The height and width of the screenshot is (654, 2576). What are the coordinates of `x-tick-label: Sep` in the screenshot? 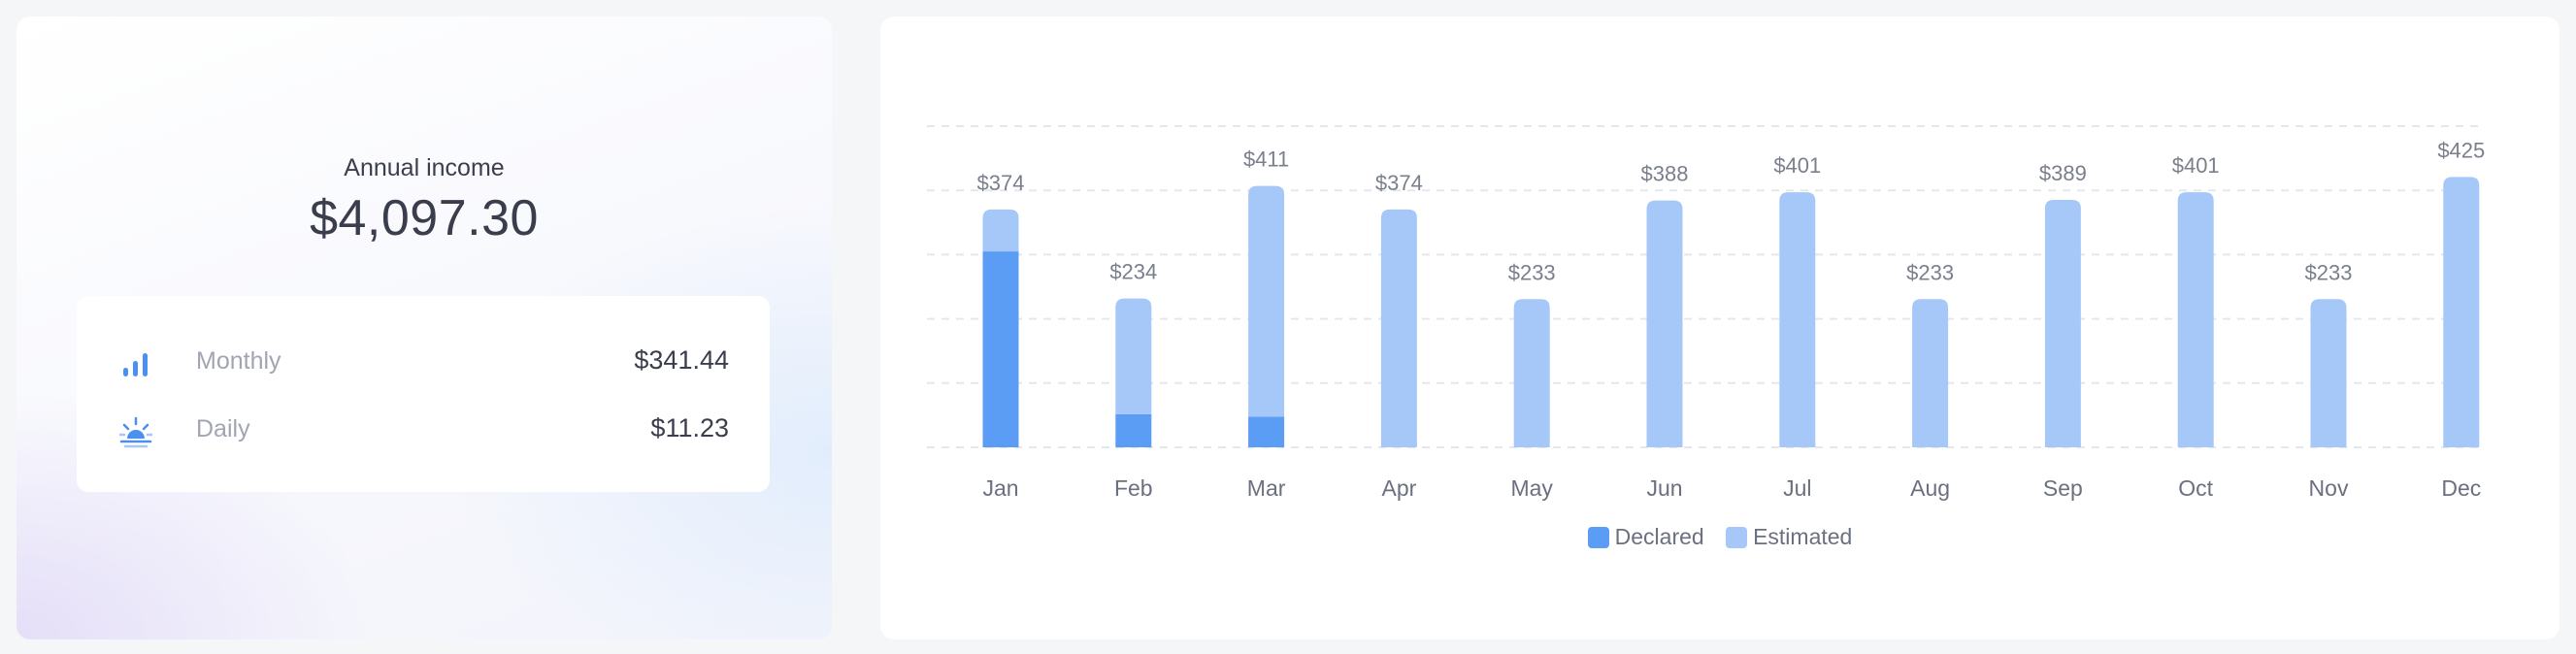 It's located at (2063, 488).